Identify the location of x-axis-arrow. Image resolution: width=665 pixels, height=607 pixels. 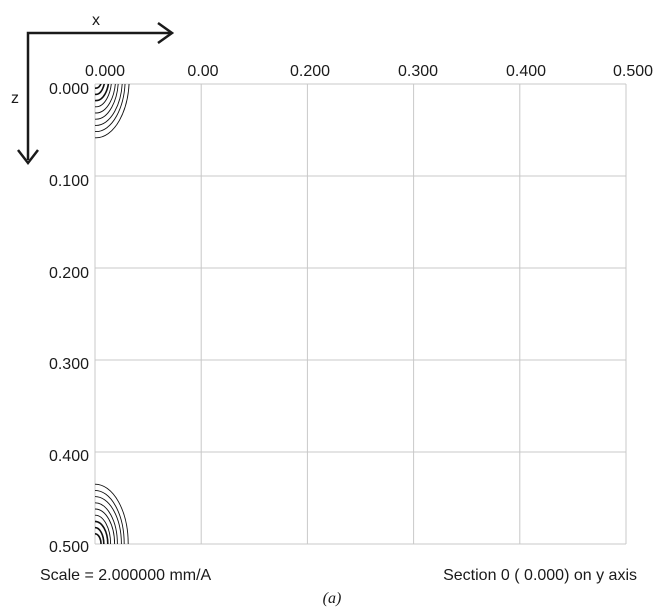
(98, 95).